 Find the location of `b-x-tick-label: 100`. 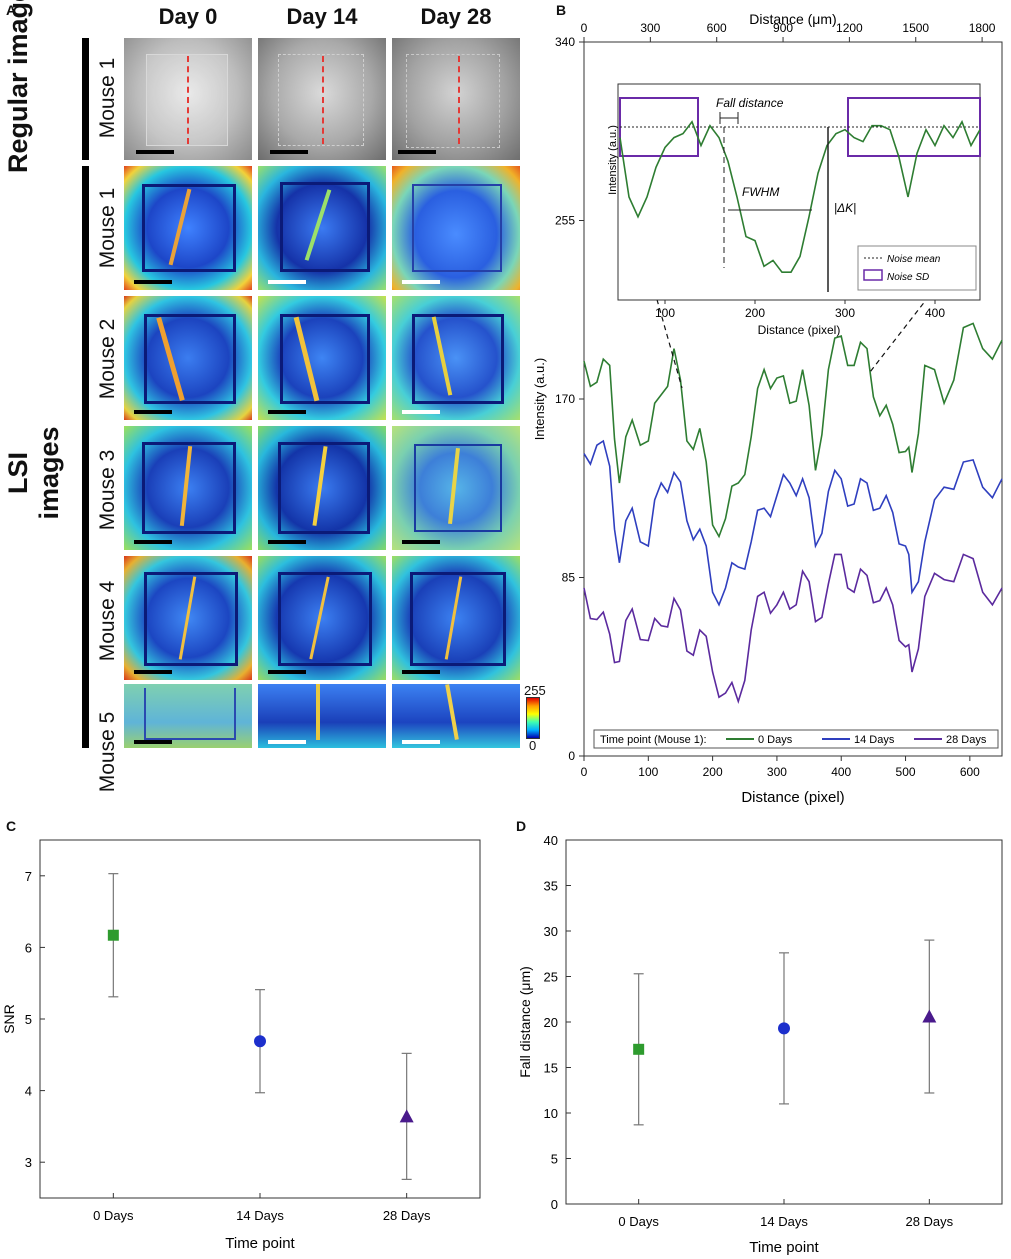

b-x-tick-label: 100 is located at coordinates (648, 772).